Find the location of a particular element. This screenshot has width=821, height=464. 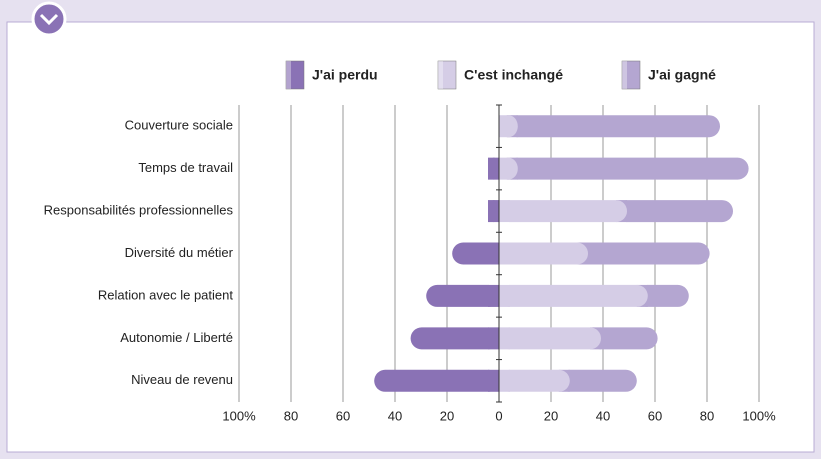

y-tick-label: Relation avec le patient is located at coordinates (166, 294).